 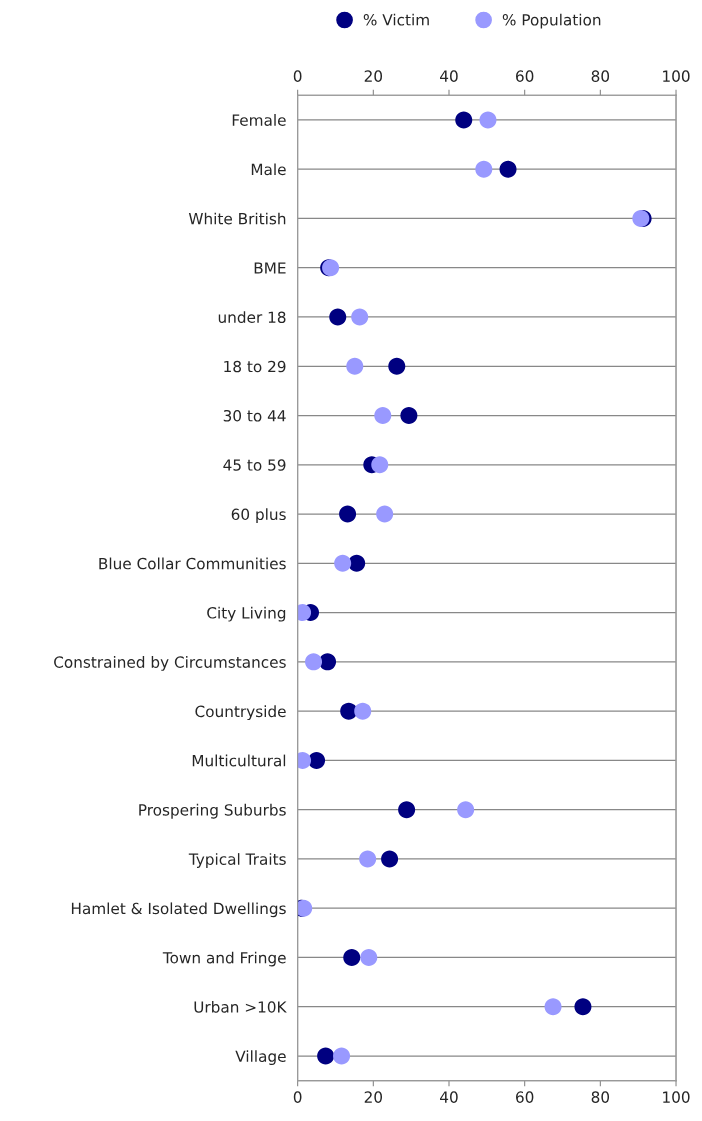 I want to click on y-tick-label: Town and Fringe, so click(x=224, y=959).